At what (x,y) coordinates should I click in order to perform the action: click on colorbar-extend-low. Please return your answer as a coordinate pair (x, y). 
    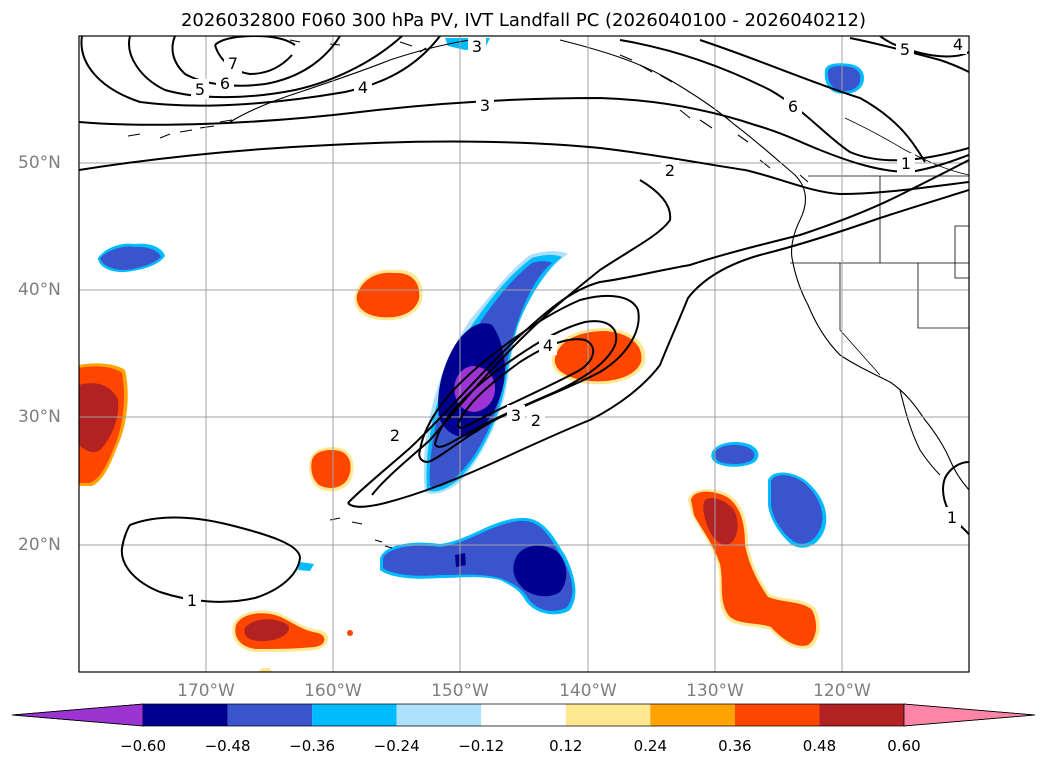
    Looking at the image, I should click on (77, 715).